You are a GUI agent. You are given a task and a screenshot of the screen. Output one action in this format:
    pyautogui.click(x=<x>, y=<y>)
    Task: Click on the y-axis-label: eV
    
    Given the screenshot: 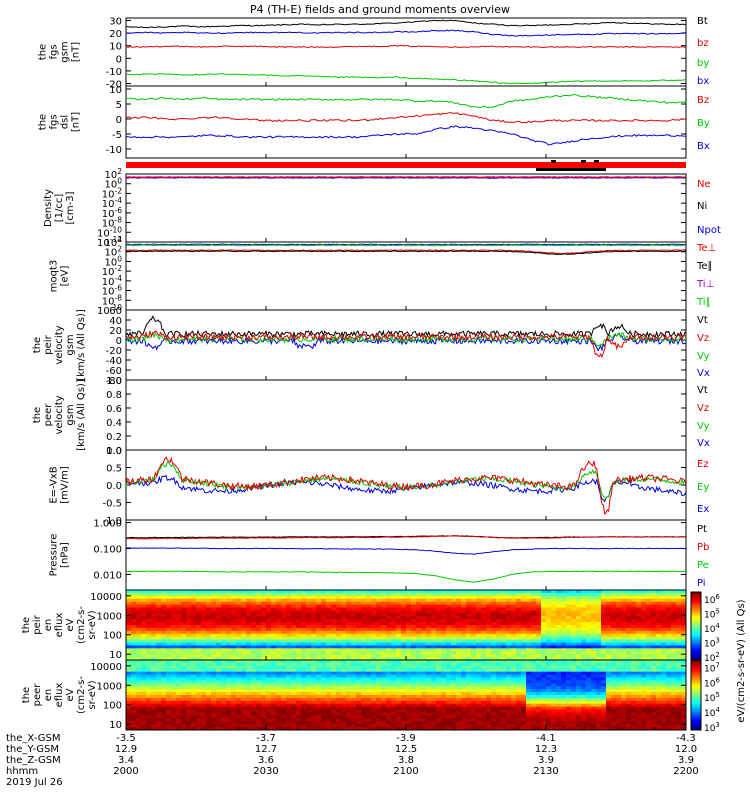 What is the action you would take?
    pyautogui.click(x=70, y=624)
    